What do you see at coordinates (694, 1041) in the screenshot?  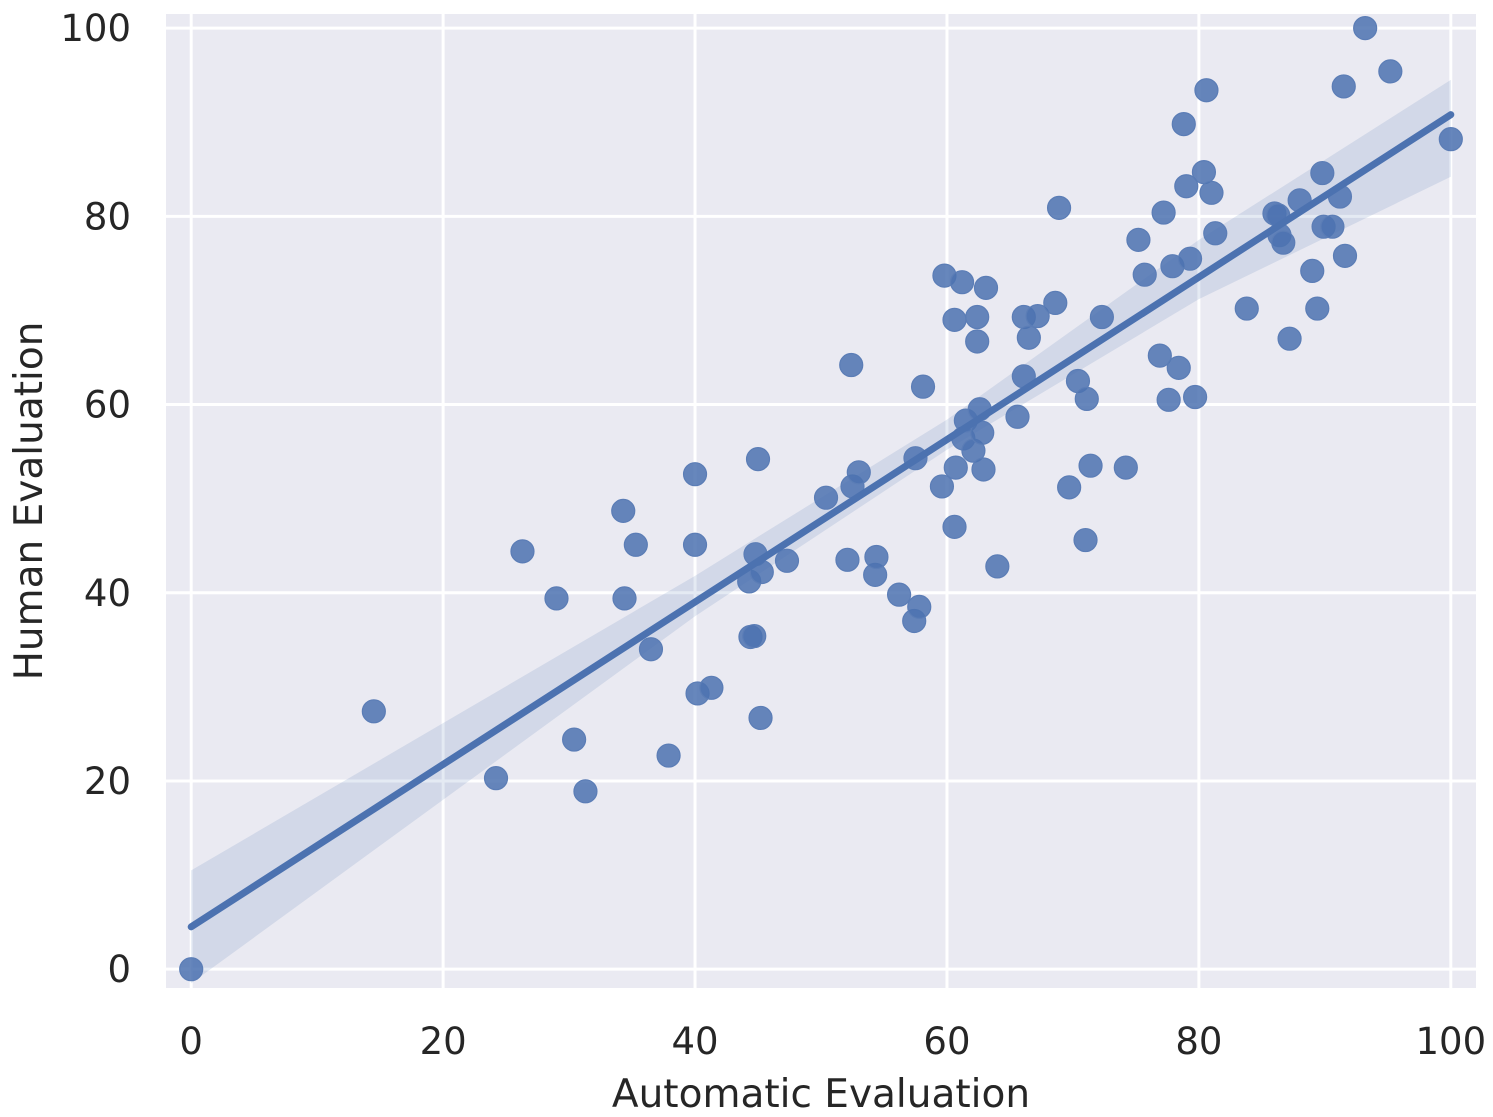 I see `x-tick-label: 40` at bounding box center [694, 1041].